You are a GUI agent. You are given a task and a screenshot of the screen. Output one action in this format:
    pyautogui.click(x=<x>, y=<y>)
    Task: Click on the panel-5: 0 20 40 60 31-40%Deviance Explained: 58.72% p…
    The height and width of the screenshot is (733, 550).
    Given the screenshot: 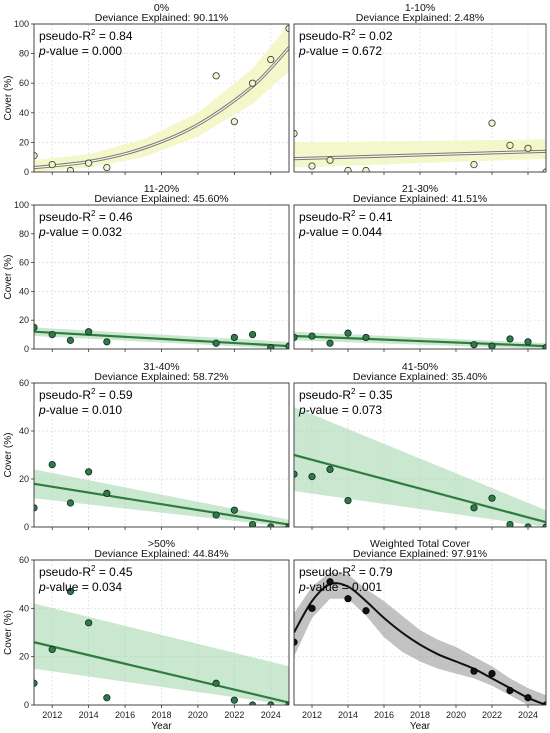 What is the action you would take?
    pyautogui.click(x=146, y=446)
    